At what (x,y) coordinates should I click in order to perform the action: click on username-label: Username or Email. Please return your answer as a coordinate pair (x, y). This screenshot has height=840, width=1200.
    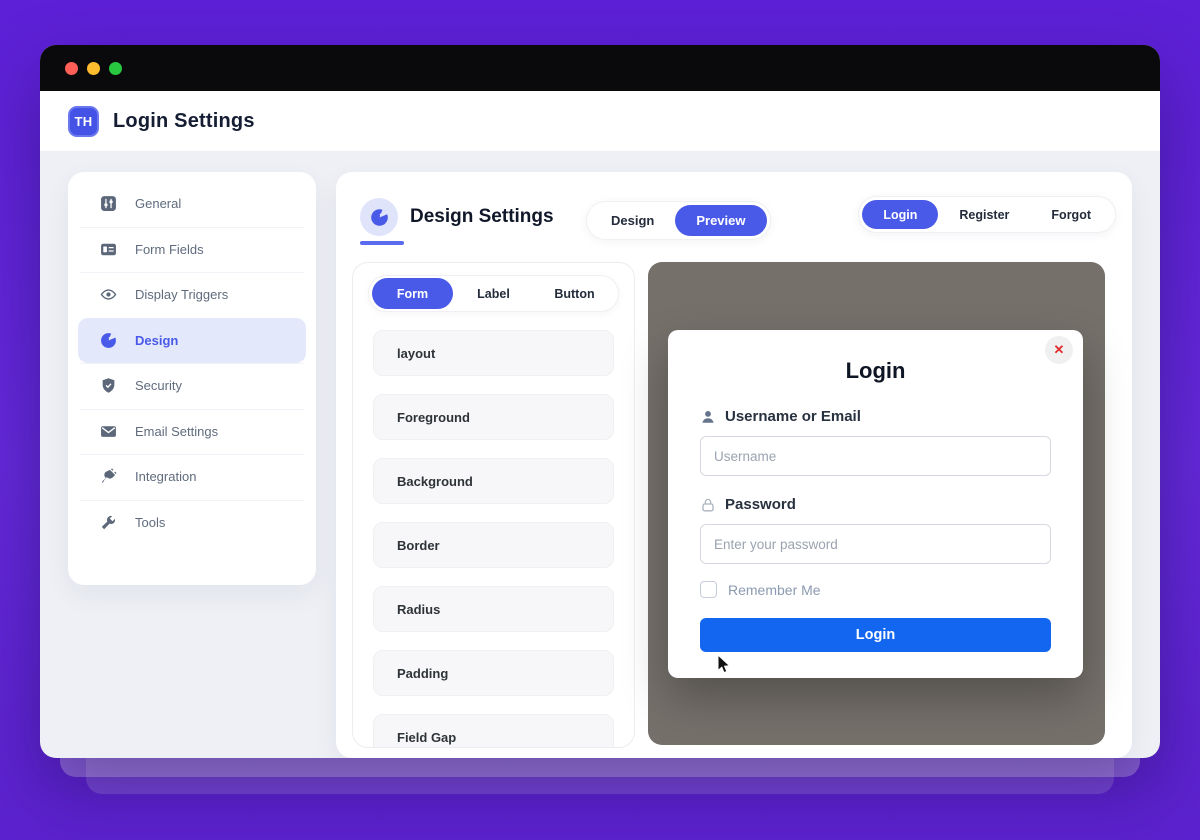
    Looking at the image, I should click on (780, 416).